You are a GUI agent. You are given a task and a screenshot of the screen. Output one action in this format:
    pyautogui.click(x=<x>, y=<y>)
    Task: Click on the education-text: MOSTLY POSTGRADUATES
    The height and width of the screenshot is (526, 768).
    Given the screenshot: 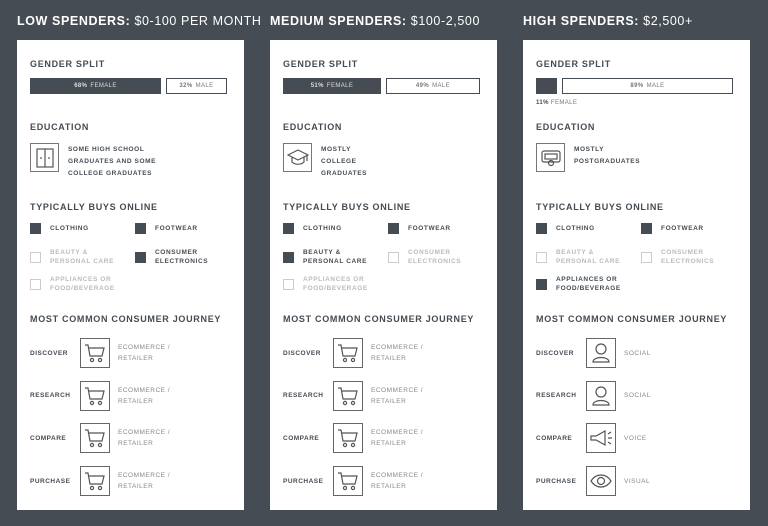 What is the action you would take?
    pyautogui.click(x=607, y=155)
    